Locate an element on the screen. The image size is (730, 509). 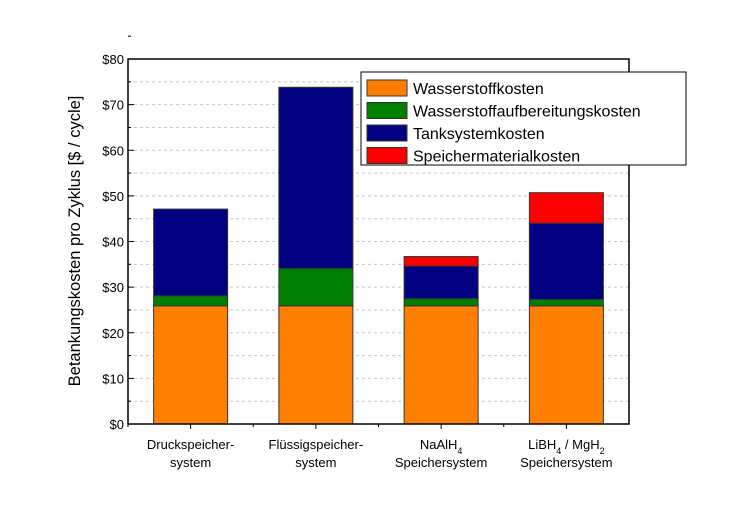
y-tick-label: $10 is located at coordinates (113, 378).